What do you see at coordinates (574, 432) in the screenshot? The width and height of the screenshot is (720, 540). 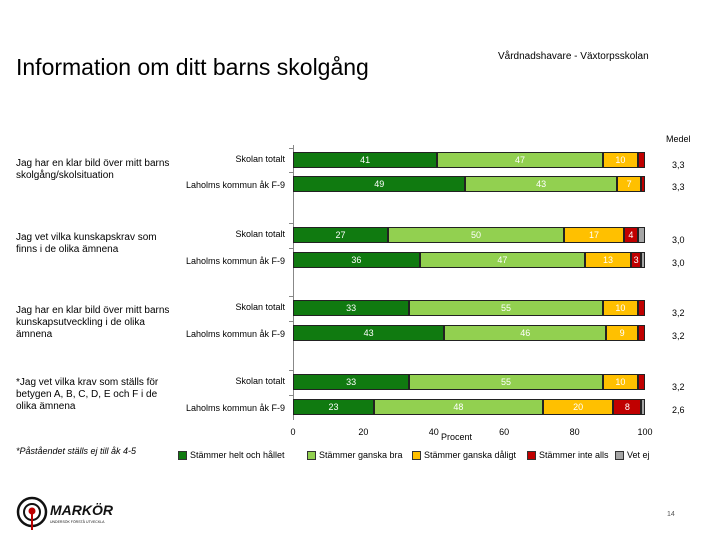 I see `x-tick-label: 80` at bounding box center [574, 432].